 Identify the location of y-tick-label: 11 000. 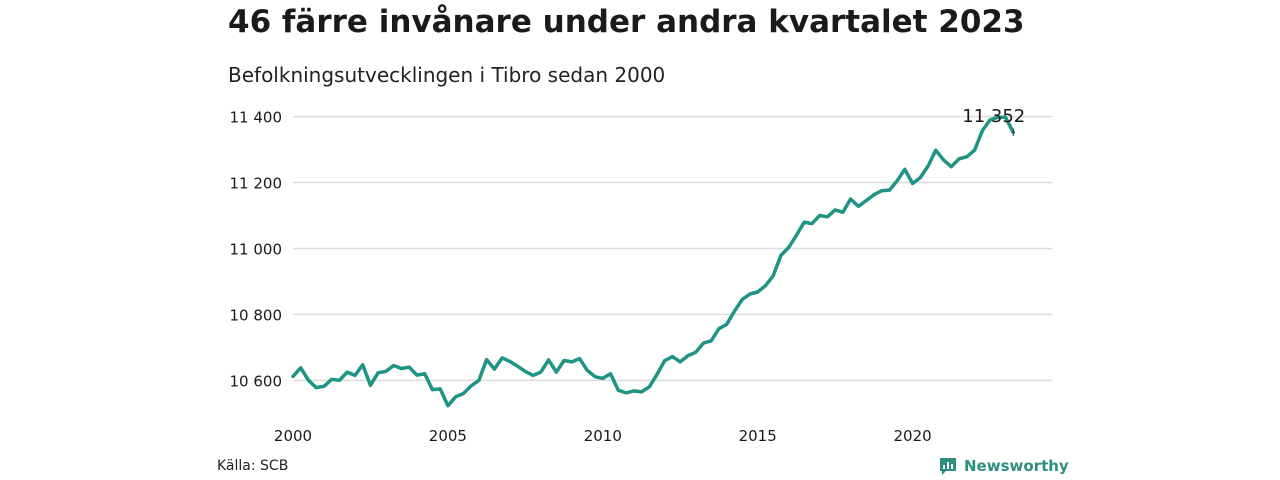
(256, 249).